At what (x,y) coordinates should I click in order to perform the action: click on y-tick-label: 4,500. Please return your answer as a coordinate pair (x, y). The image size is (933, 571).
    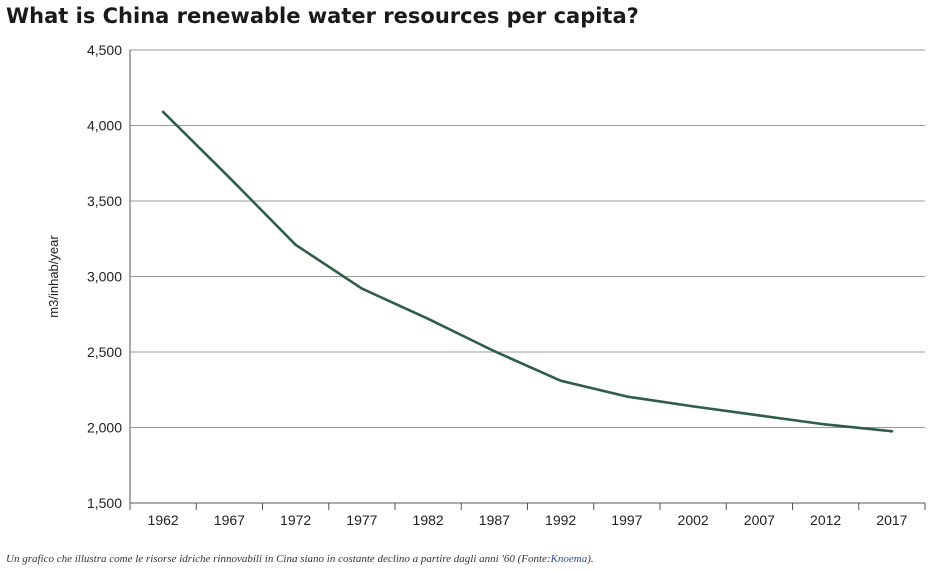
    Looking at the image, I should click on (104, 50).